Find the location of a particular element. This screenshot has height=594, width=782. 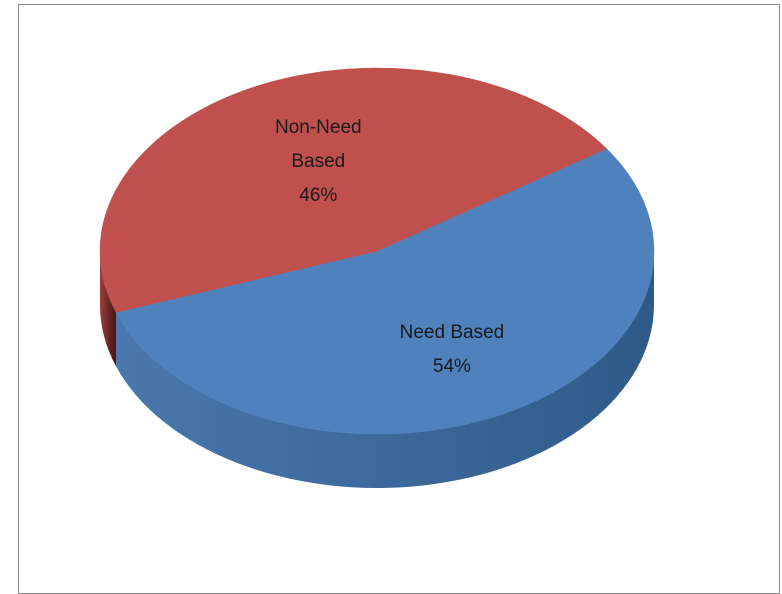

pie-slice-label-0-line-0: Need Based is located at coordinates (452, 332).